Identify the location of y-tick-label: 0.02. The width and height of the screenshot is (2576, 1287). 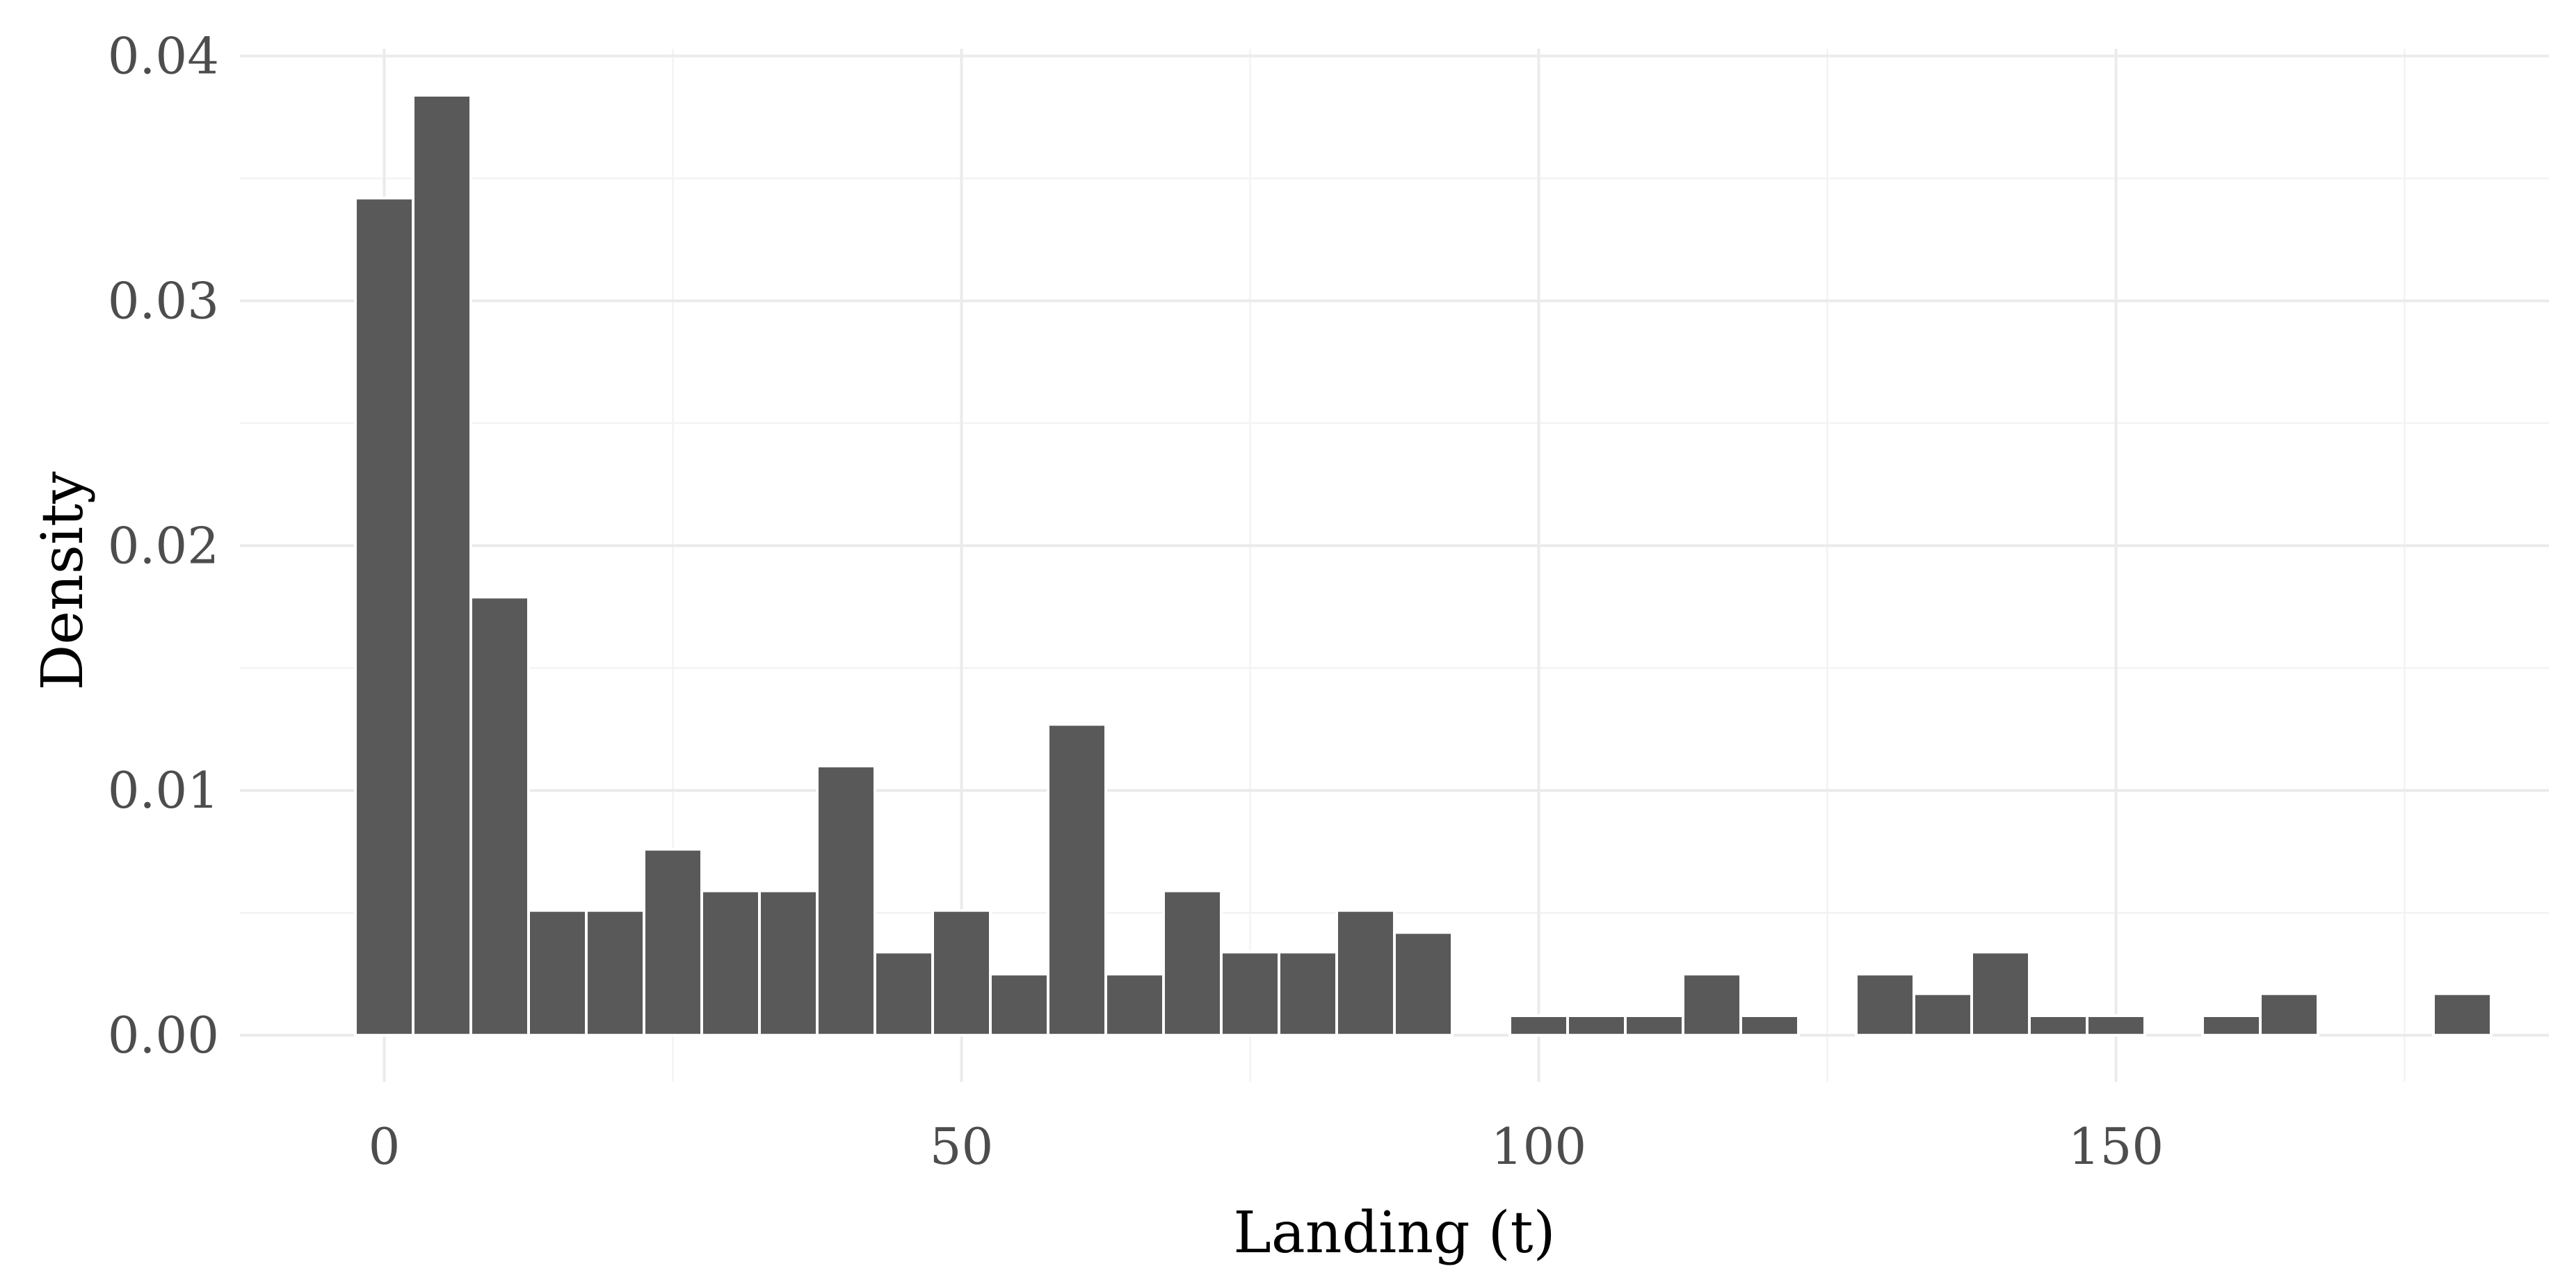
(164, 546).